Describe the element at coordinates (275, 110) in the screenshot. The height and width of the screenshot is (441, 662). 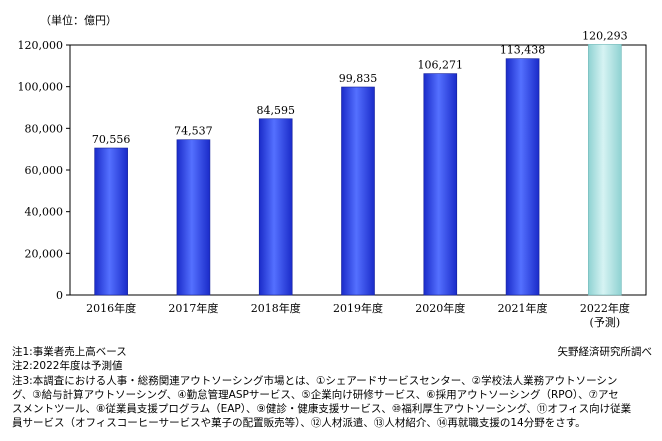
I see `data-label: 84,595` at that location.